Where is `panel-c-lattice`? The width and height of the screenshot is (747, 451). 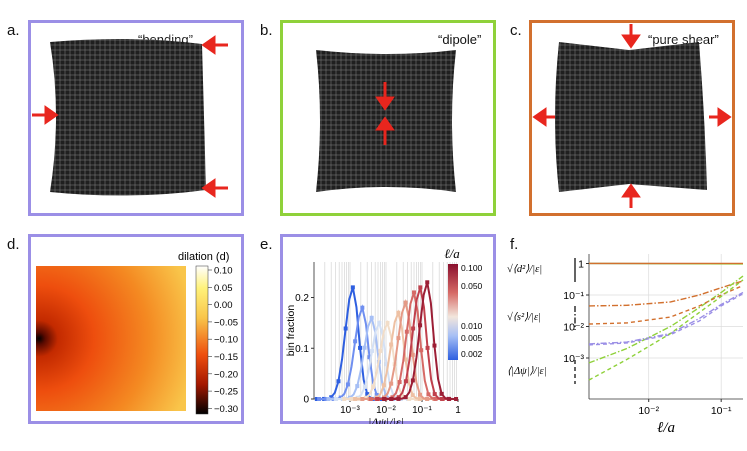 panel-c-lattice is located at coordinates (632, 116).